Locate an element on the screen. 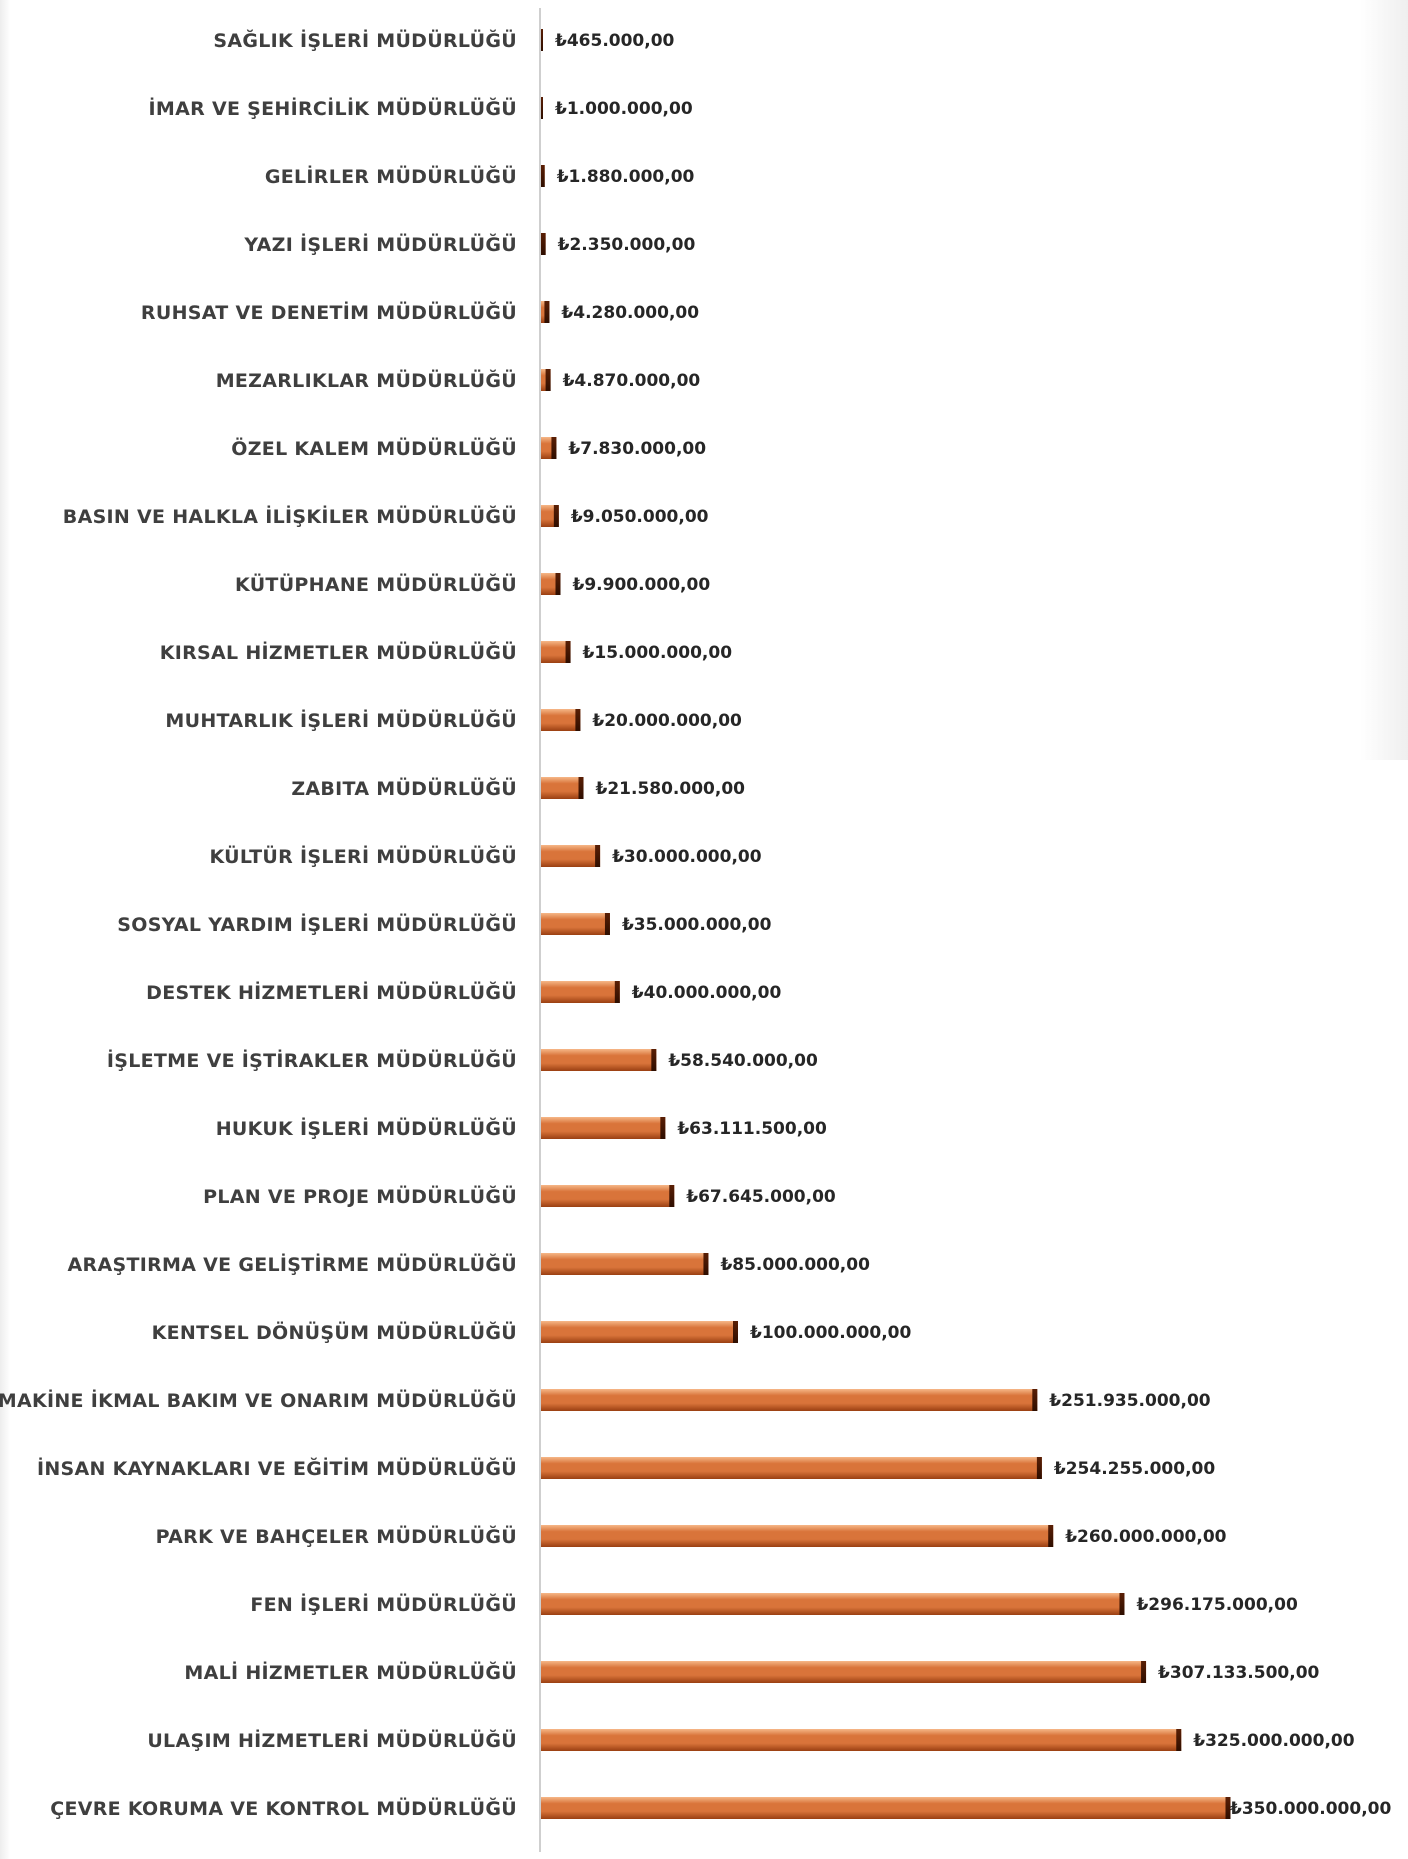 This screenshot has width=1408, height=1859. category-label: SAĞLIK İŞLERİ MÜDÜRLÜĞÜ is located at coordinates (365, 40).